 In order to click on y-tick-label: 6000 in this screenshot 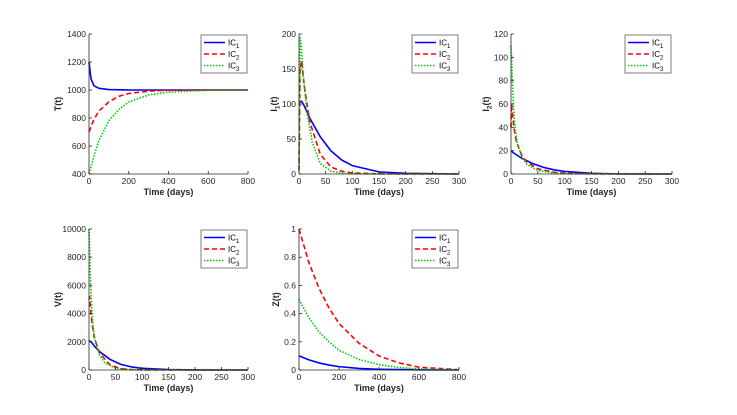, I will do `click(76, 285)`.